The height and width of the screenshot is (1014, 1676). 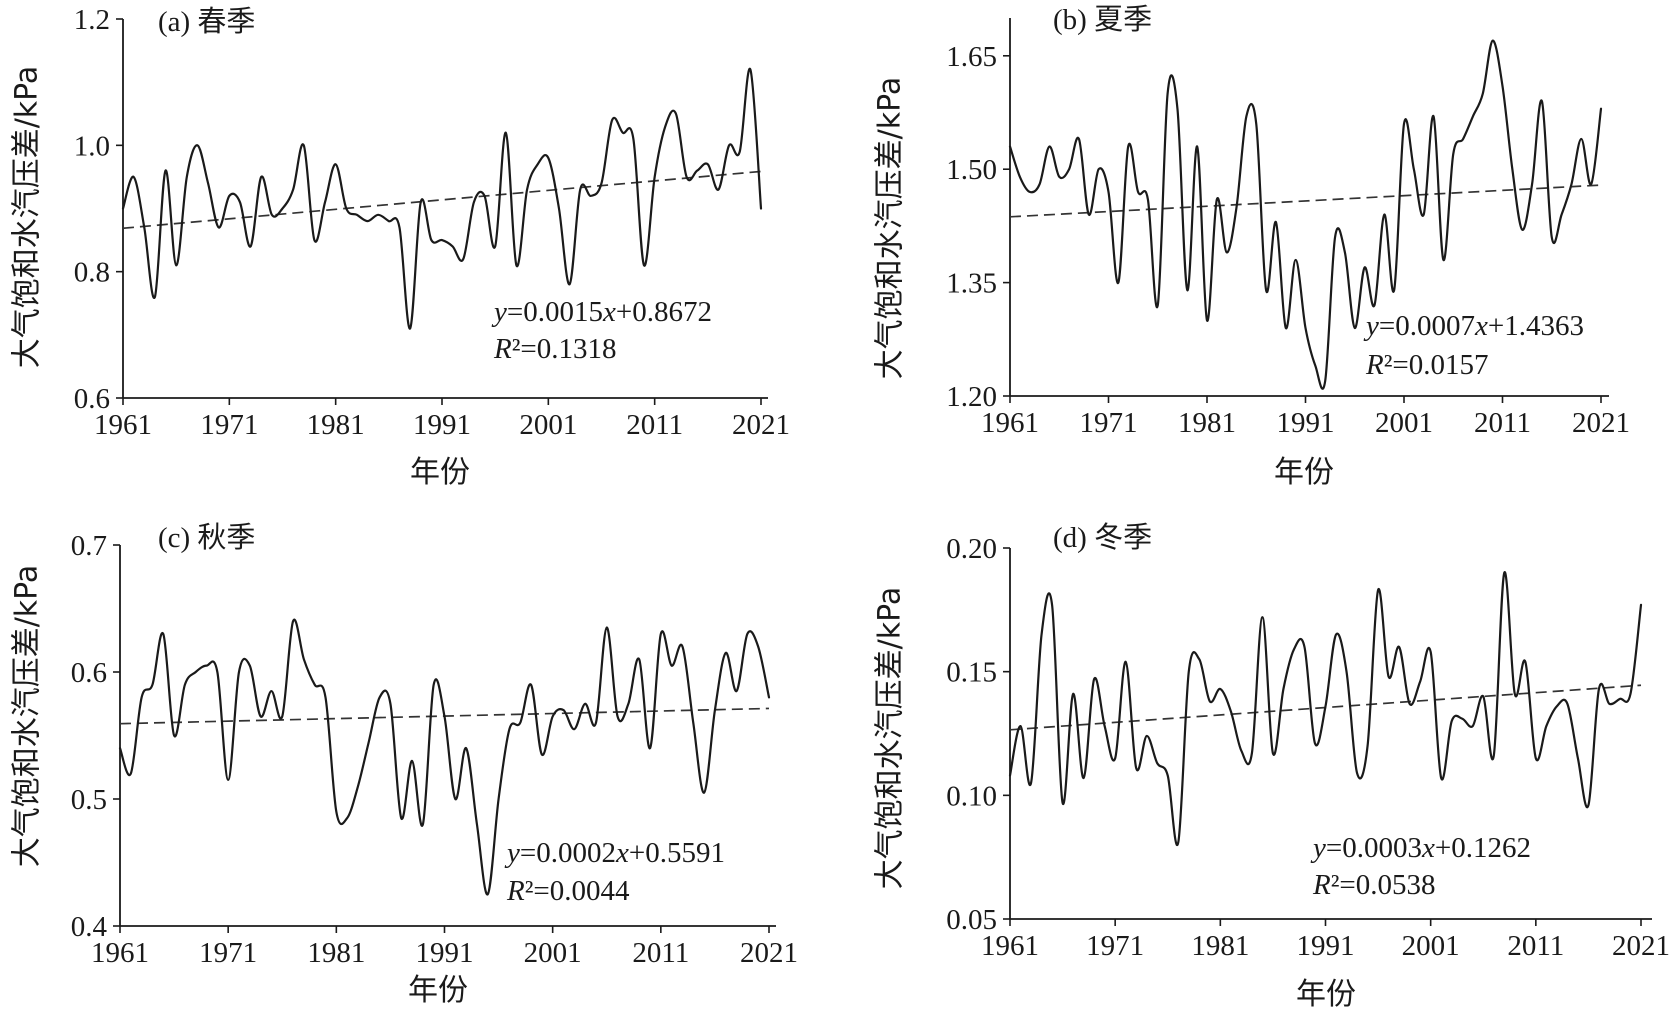 I want to click on regression-equation: y=0.0007x+1.4363, so click(x=1473, y=326).